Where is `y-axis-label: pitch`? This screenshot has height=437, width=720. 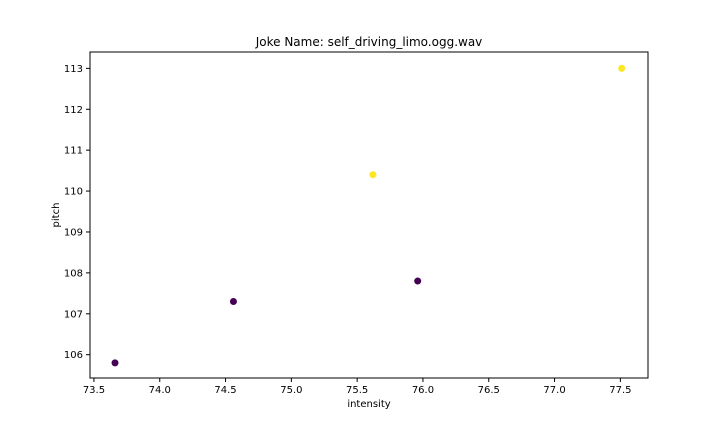
y-axis-label: pitch is located at coordinates (56, 215).